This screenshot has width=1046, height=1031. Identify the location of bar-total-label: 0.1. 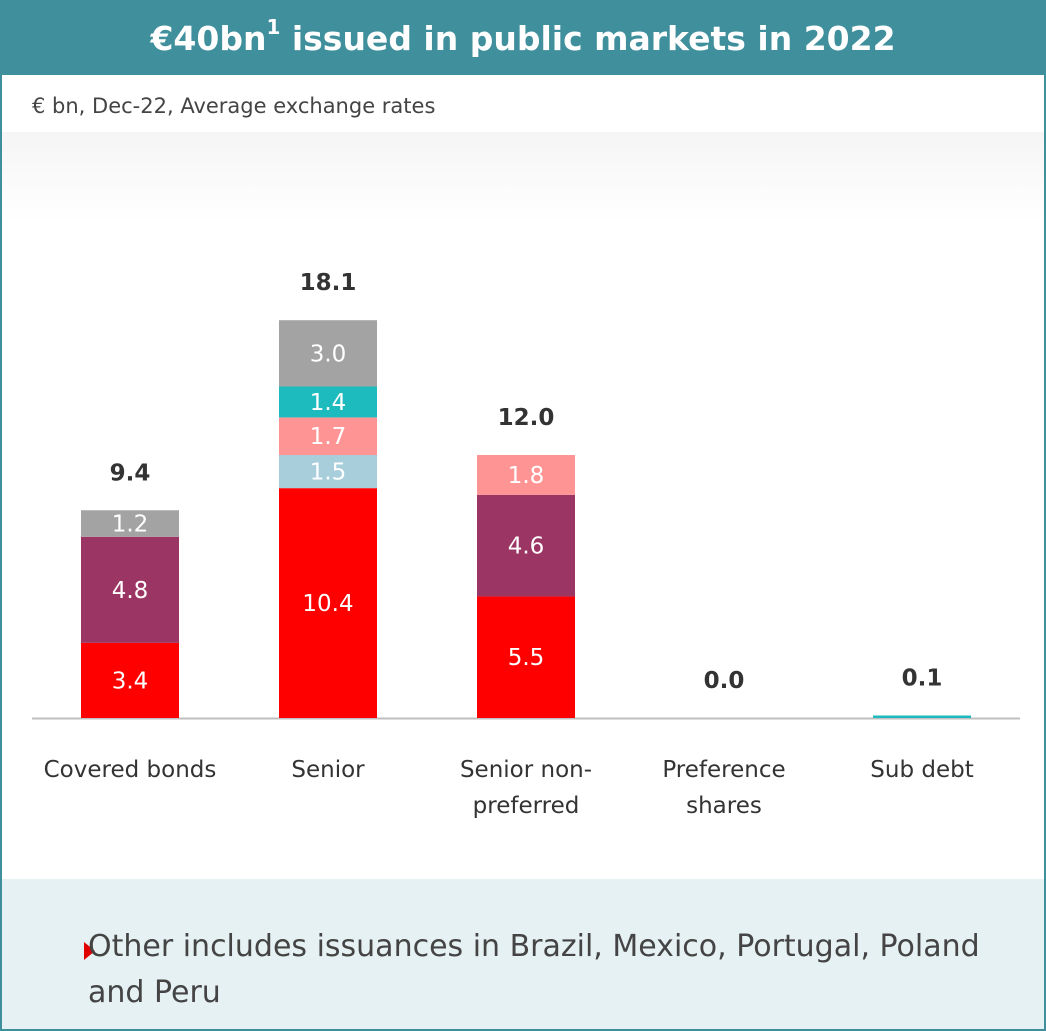
(922, 679).